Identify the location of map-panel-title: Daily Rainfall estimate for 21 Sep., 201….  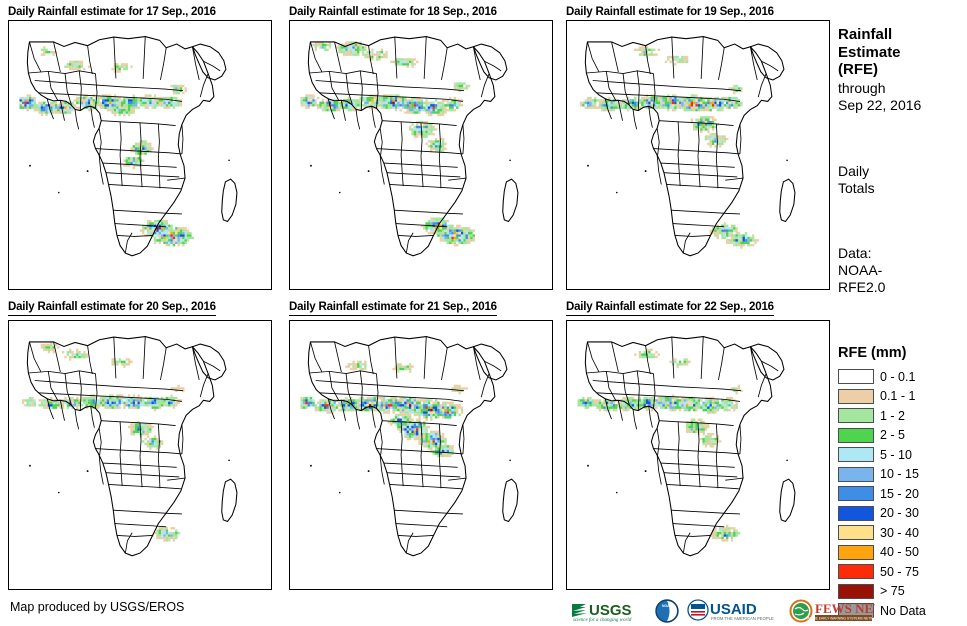
(393, 308).